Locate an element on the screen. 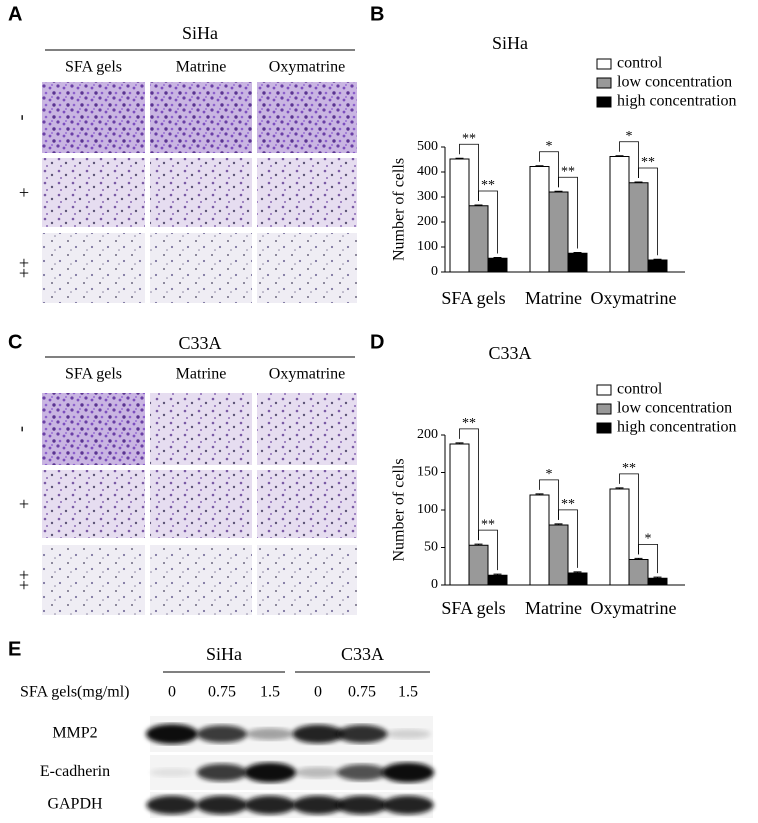 The image size is (758, 823). protein-label: E-cadherin is located at coordinates (75, 771).